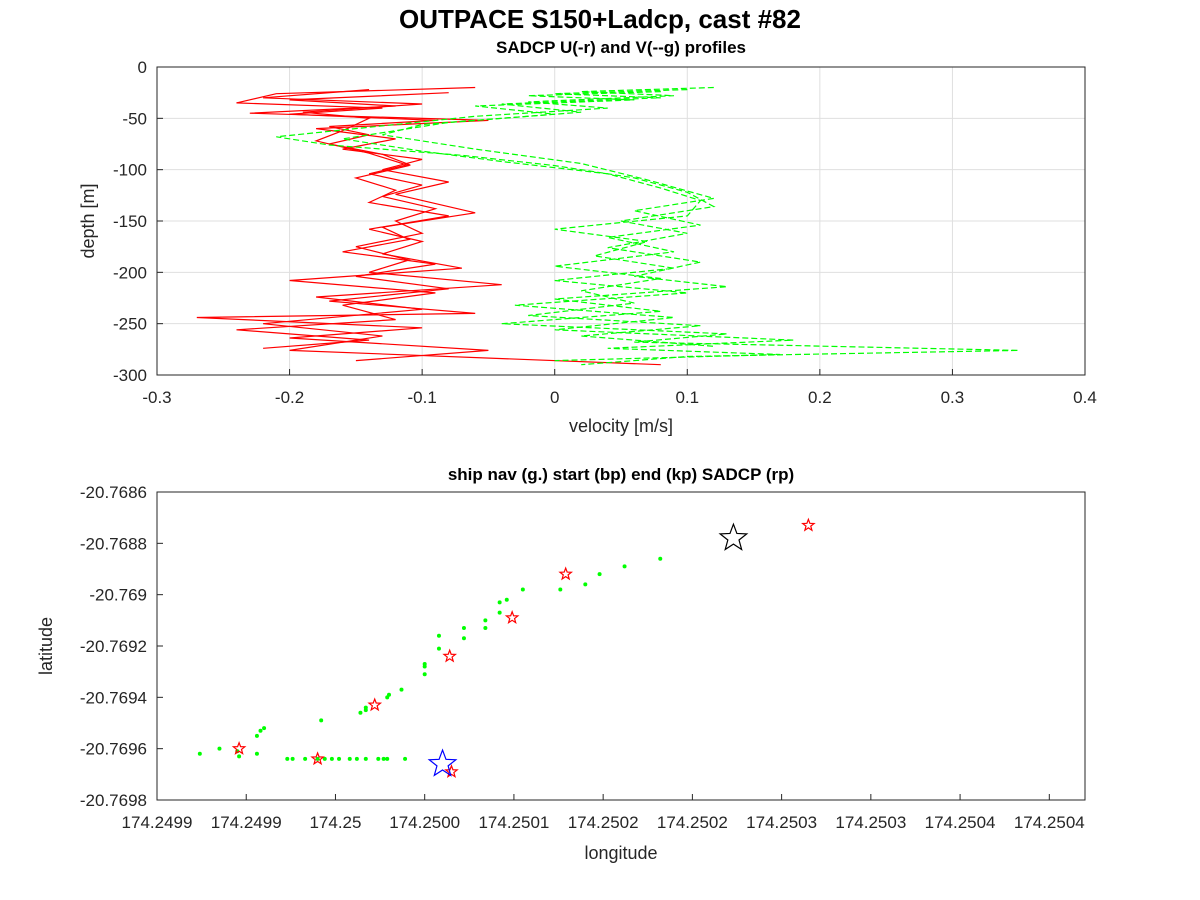  What do you see at coordinates (335, 822) in the screenshot?
I see `nav-x-tick-label: 174.25` at bounding box center [335, 822].